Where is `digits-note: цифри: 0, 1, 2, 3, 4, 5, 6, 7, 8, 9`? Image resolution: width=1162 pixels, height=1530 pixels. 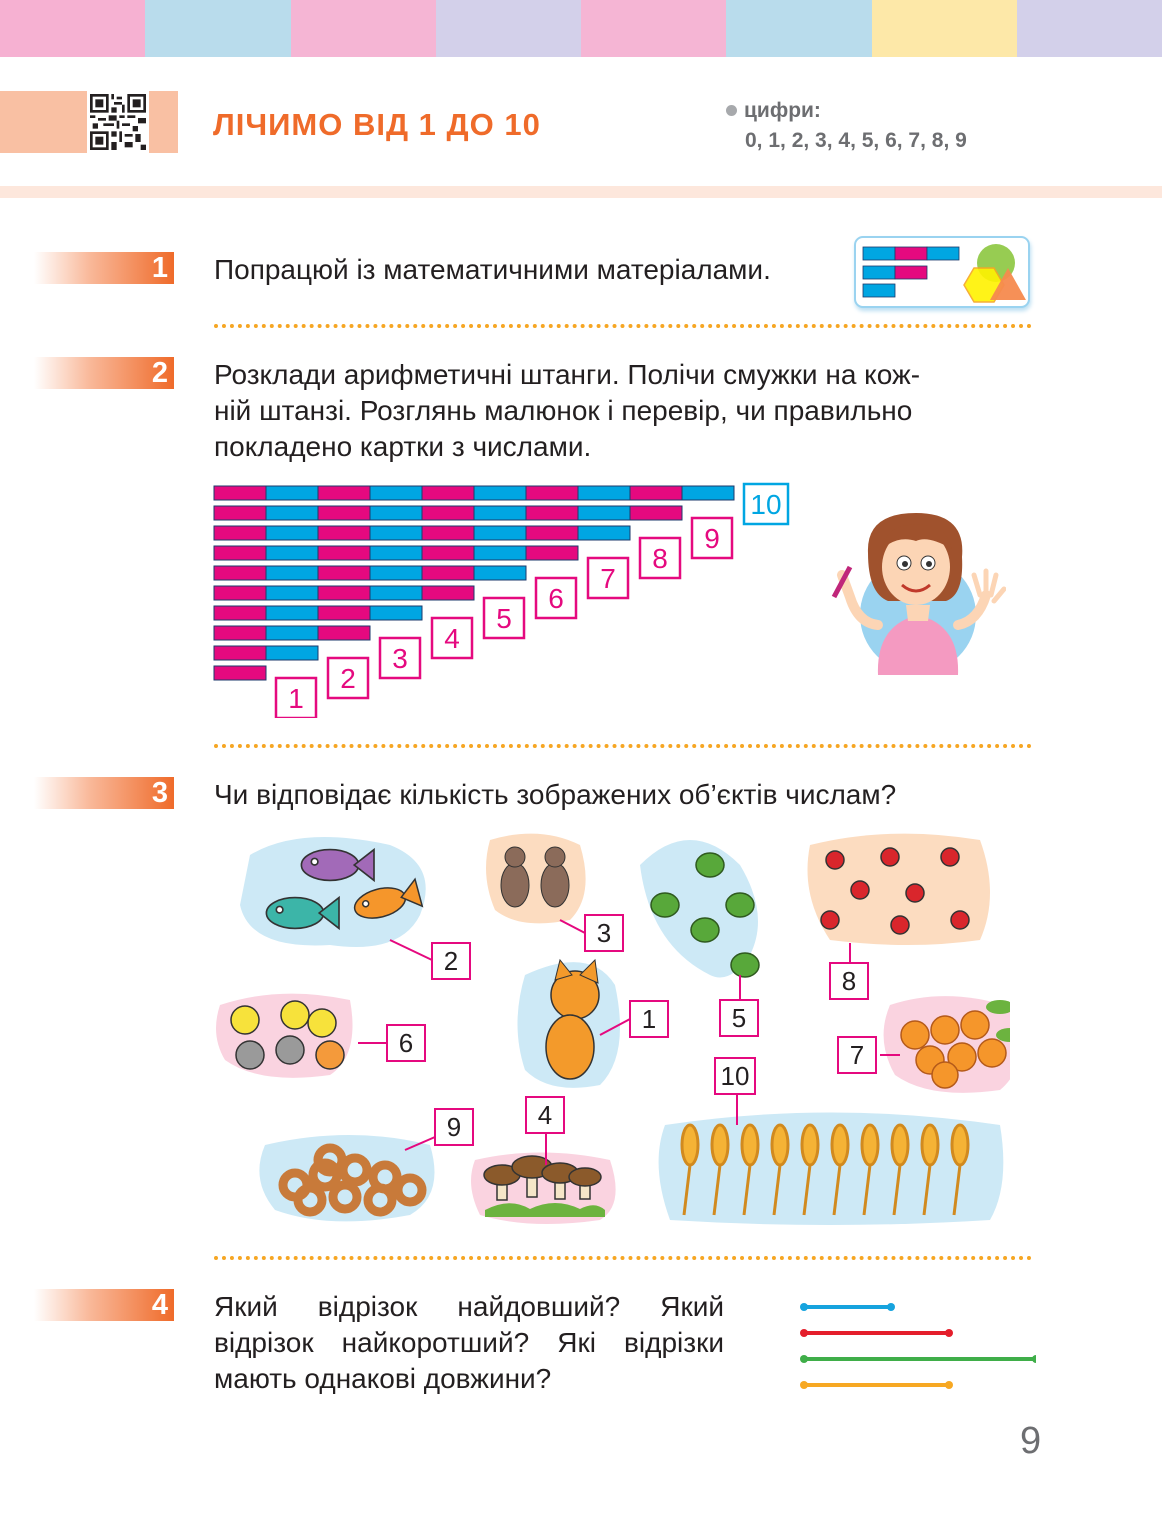 digits-note: цифри: 0, 1, 2, 3, 4, 5, 6, 7, 8, 9 is located at coordinates (886, 126).